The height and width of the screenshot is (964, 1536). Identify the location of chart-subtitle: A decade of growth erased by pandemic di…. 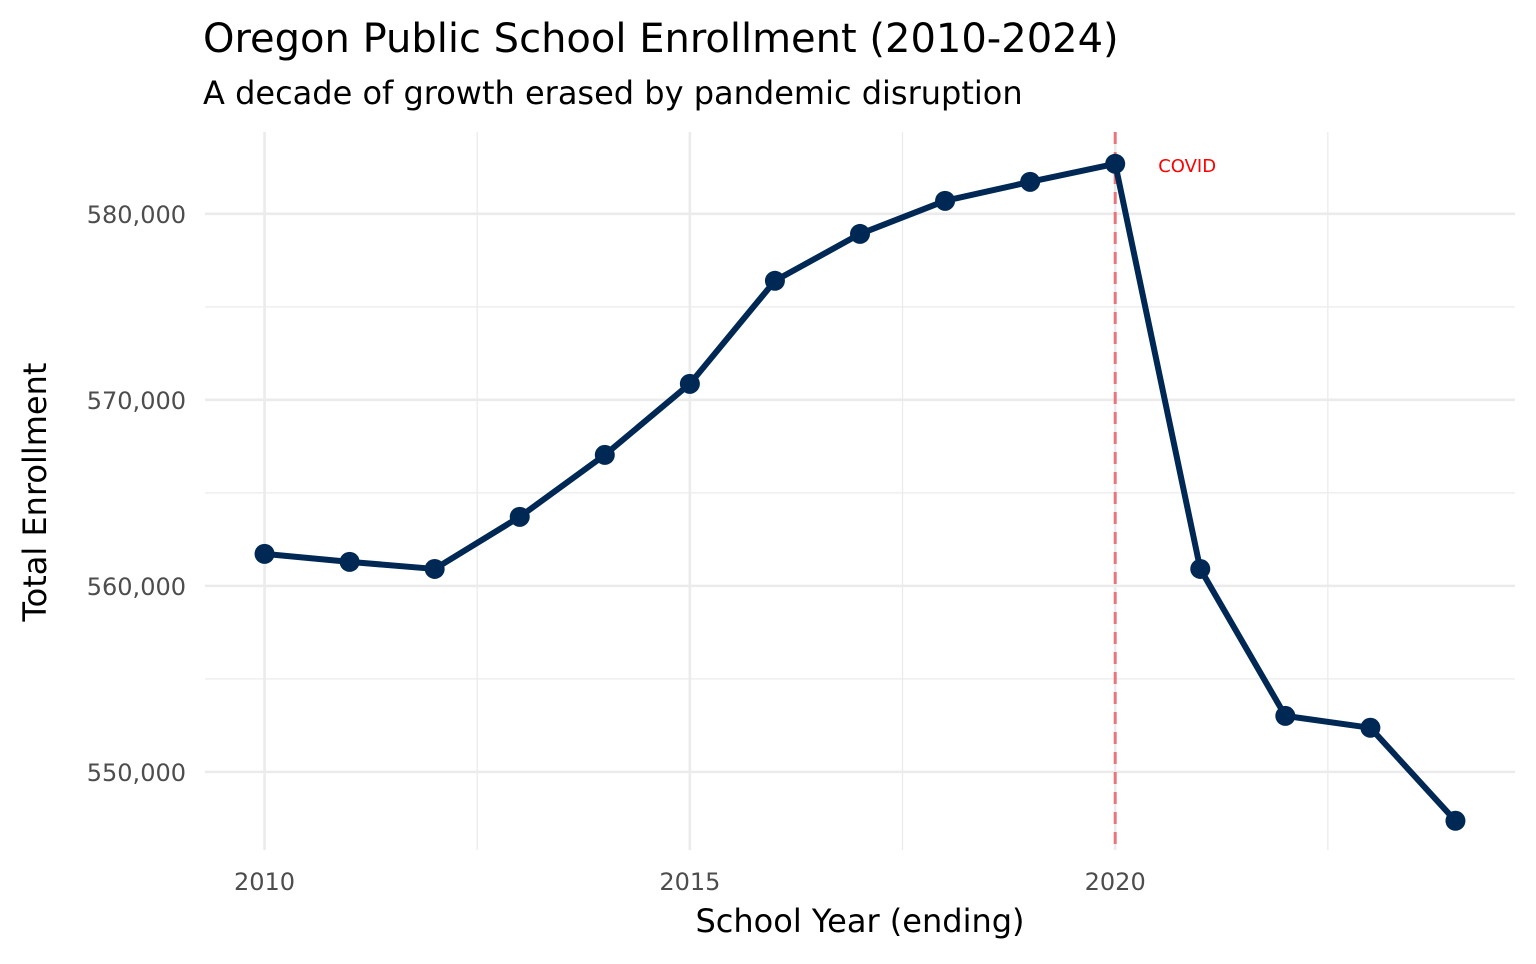
(613, 93).